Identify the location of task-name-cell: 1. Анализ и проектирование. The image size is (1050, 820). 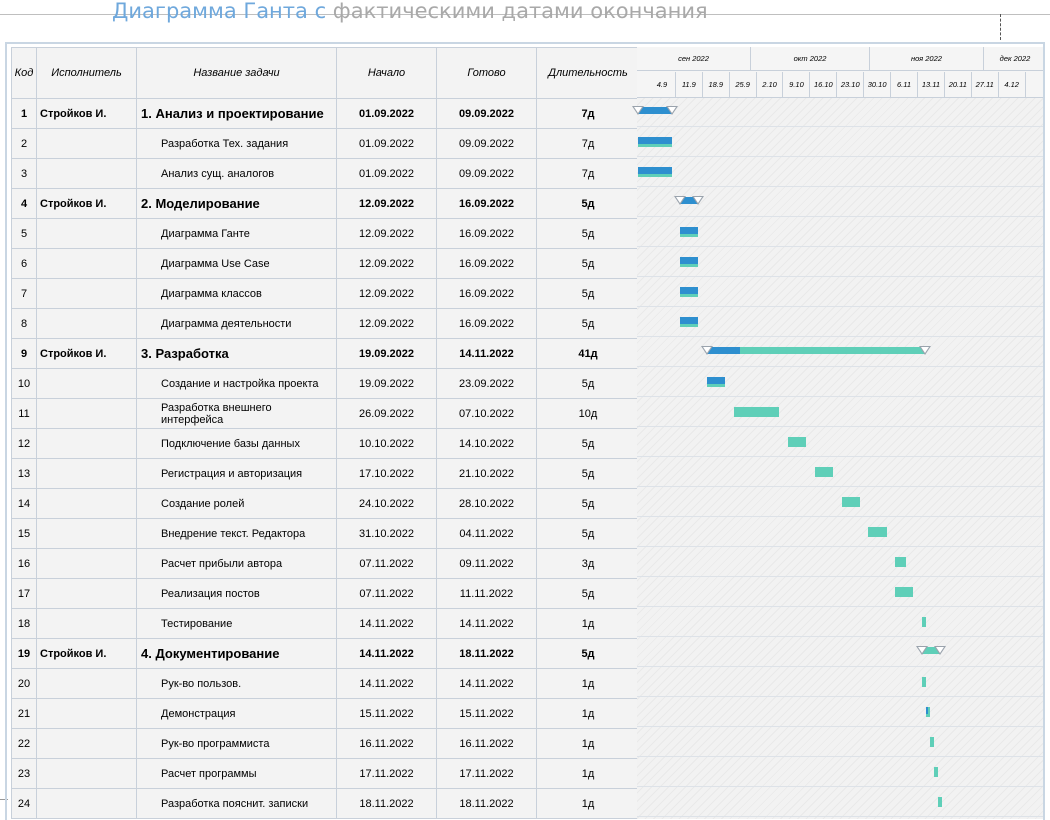
(236, 113).